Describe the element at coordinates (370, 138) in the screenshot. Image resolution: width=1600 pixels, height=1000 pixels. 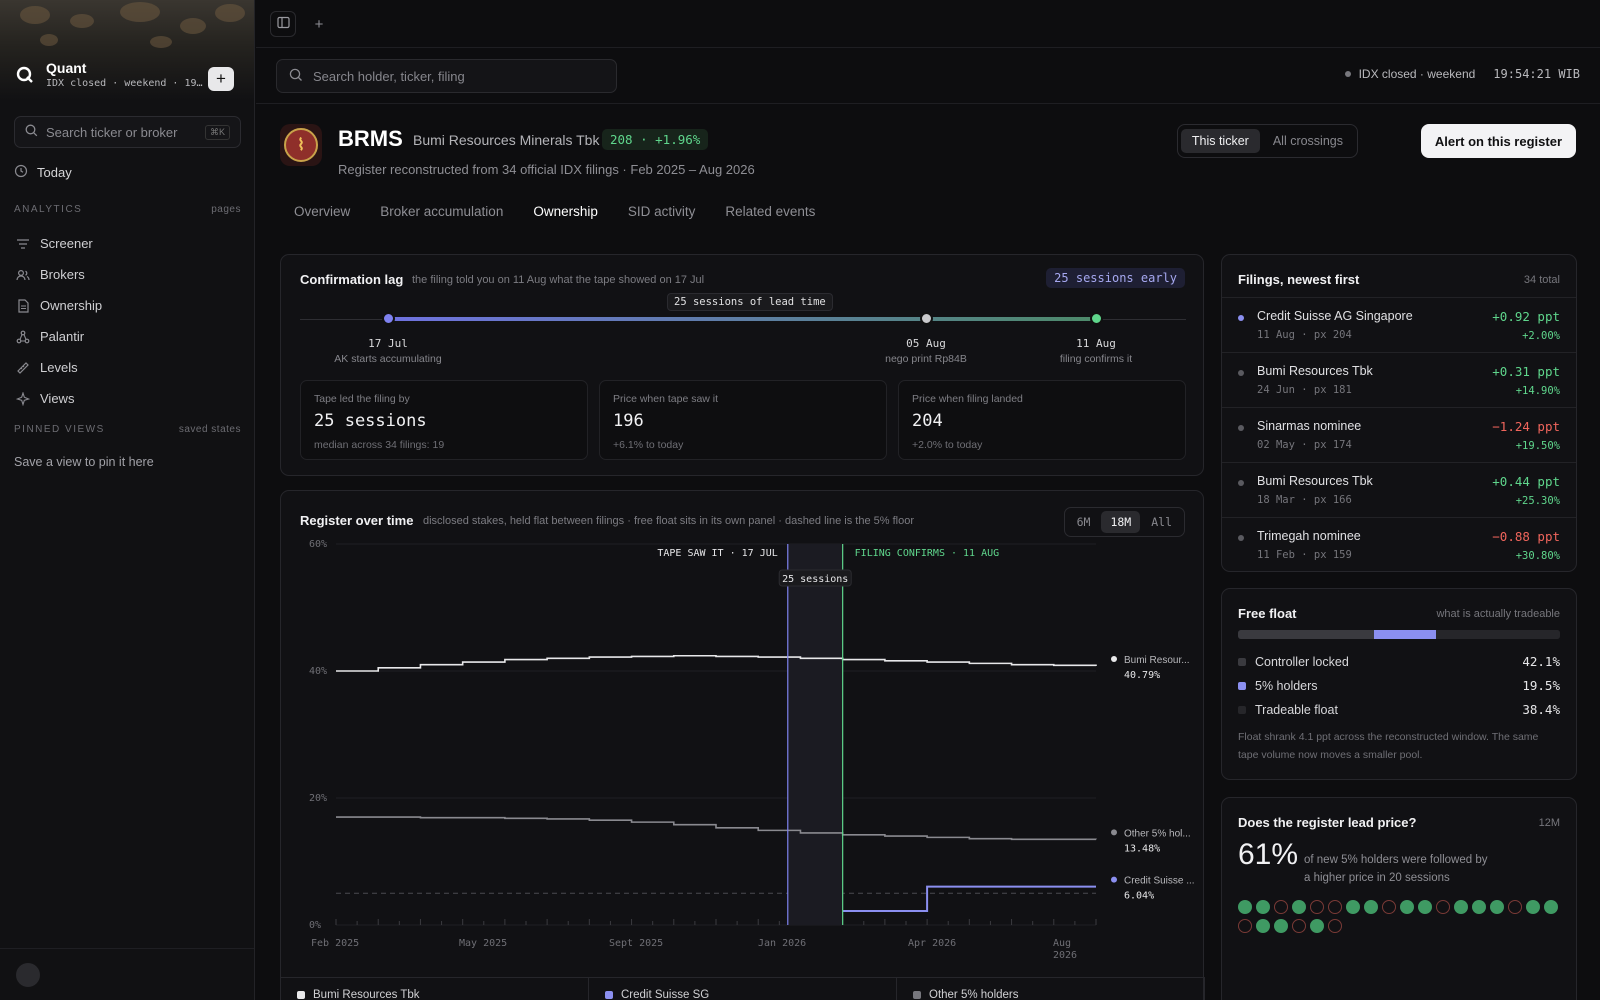
I see `ticker-symbol: BRMS` at that location.